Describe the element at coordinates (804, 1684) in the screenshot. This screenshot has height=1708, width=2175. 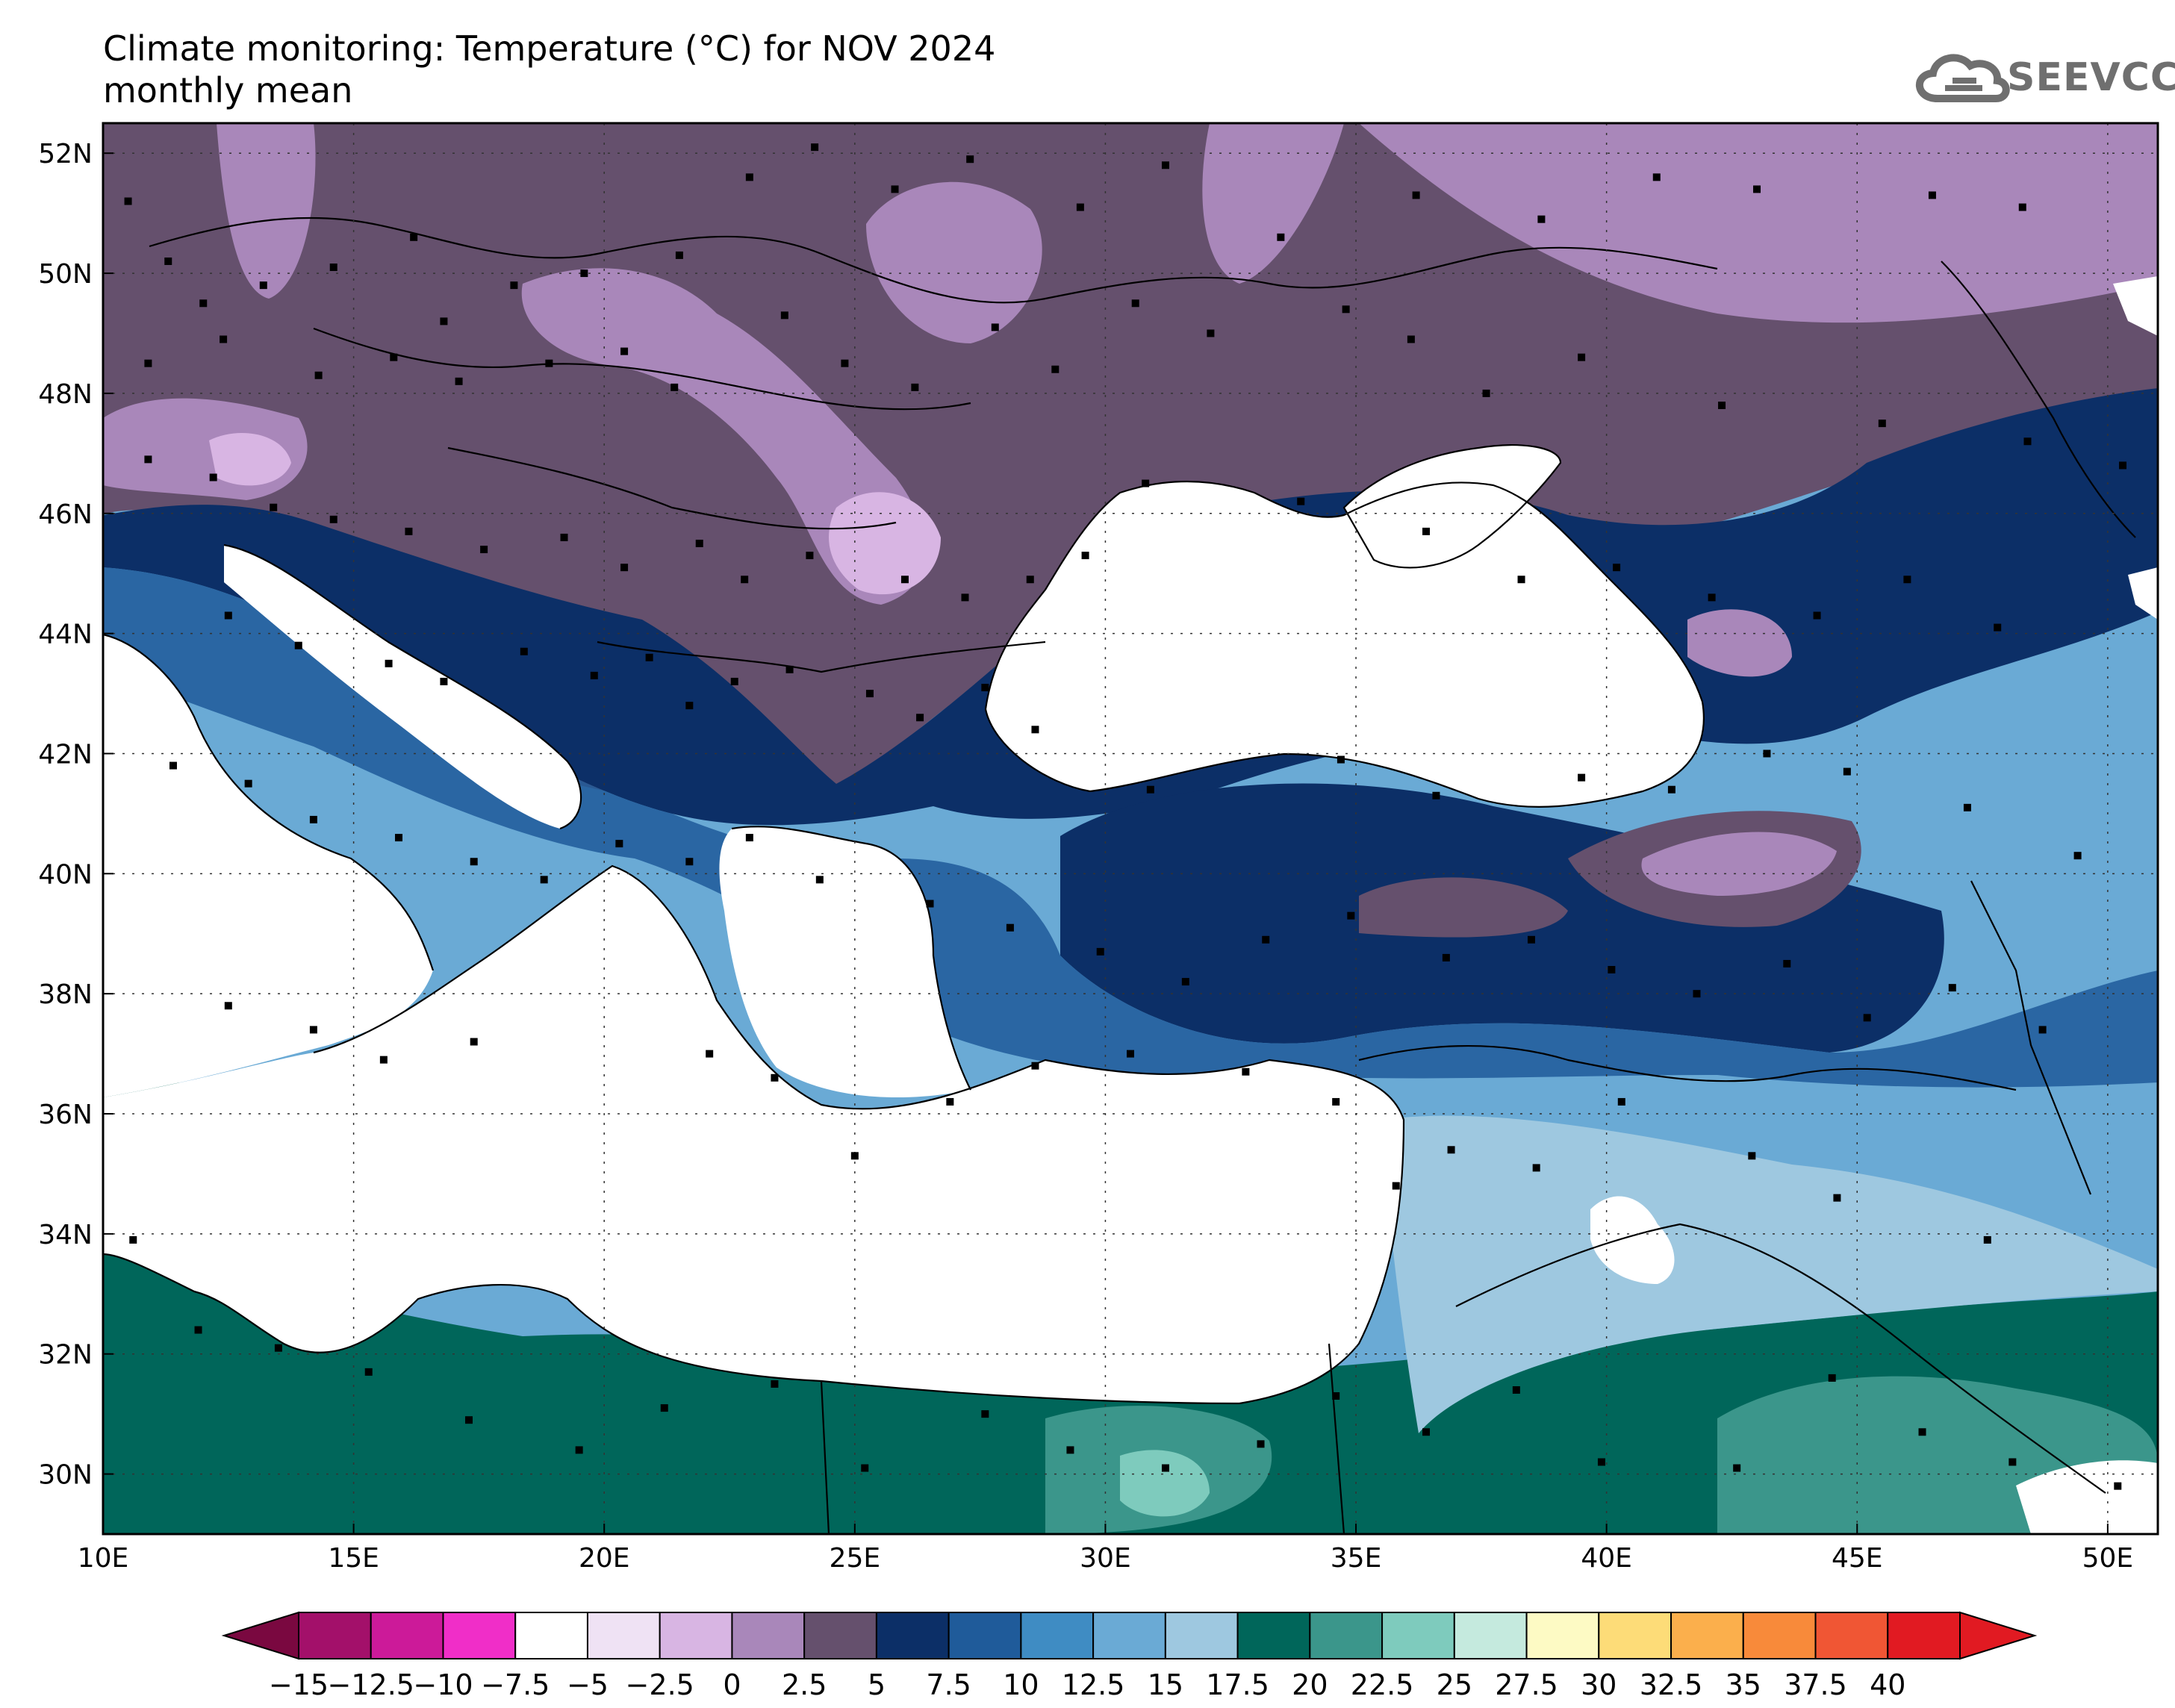
I see `colorbar-label: 2.5` at that location.